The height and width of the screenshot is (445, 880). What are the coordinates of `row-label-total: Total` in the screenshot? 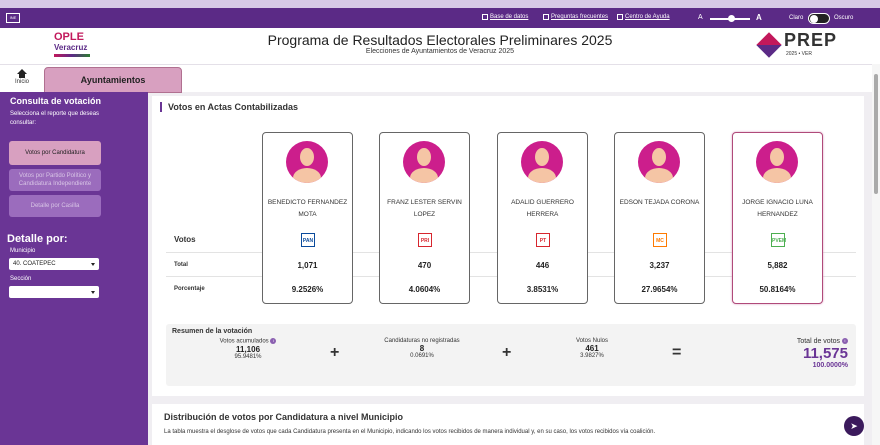 It's located at (181, 265).